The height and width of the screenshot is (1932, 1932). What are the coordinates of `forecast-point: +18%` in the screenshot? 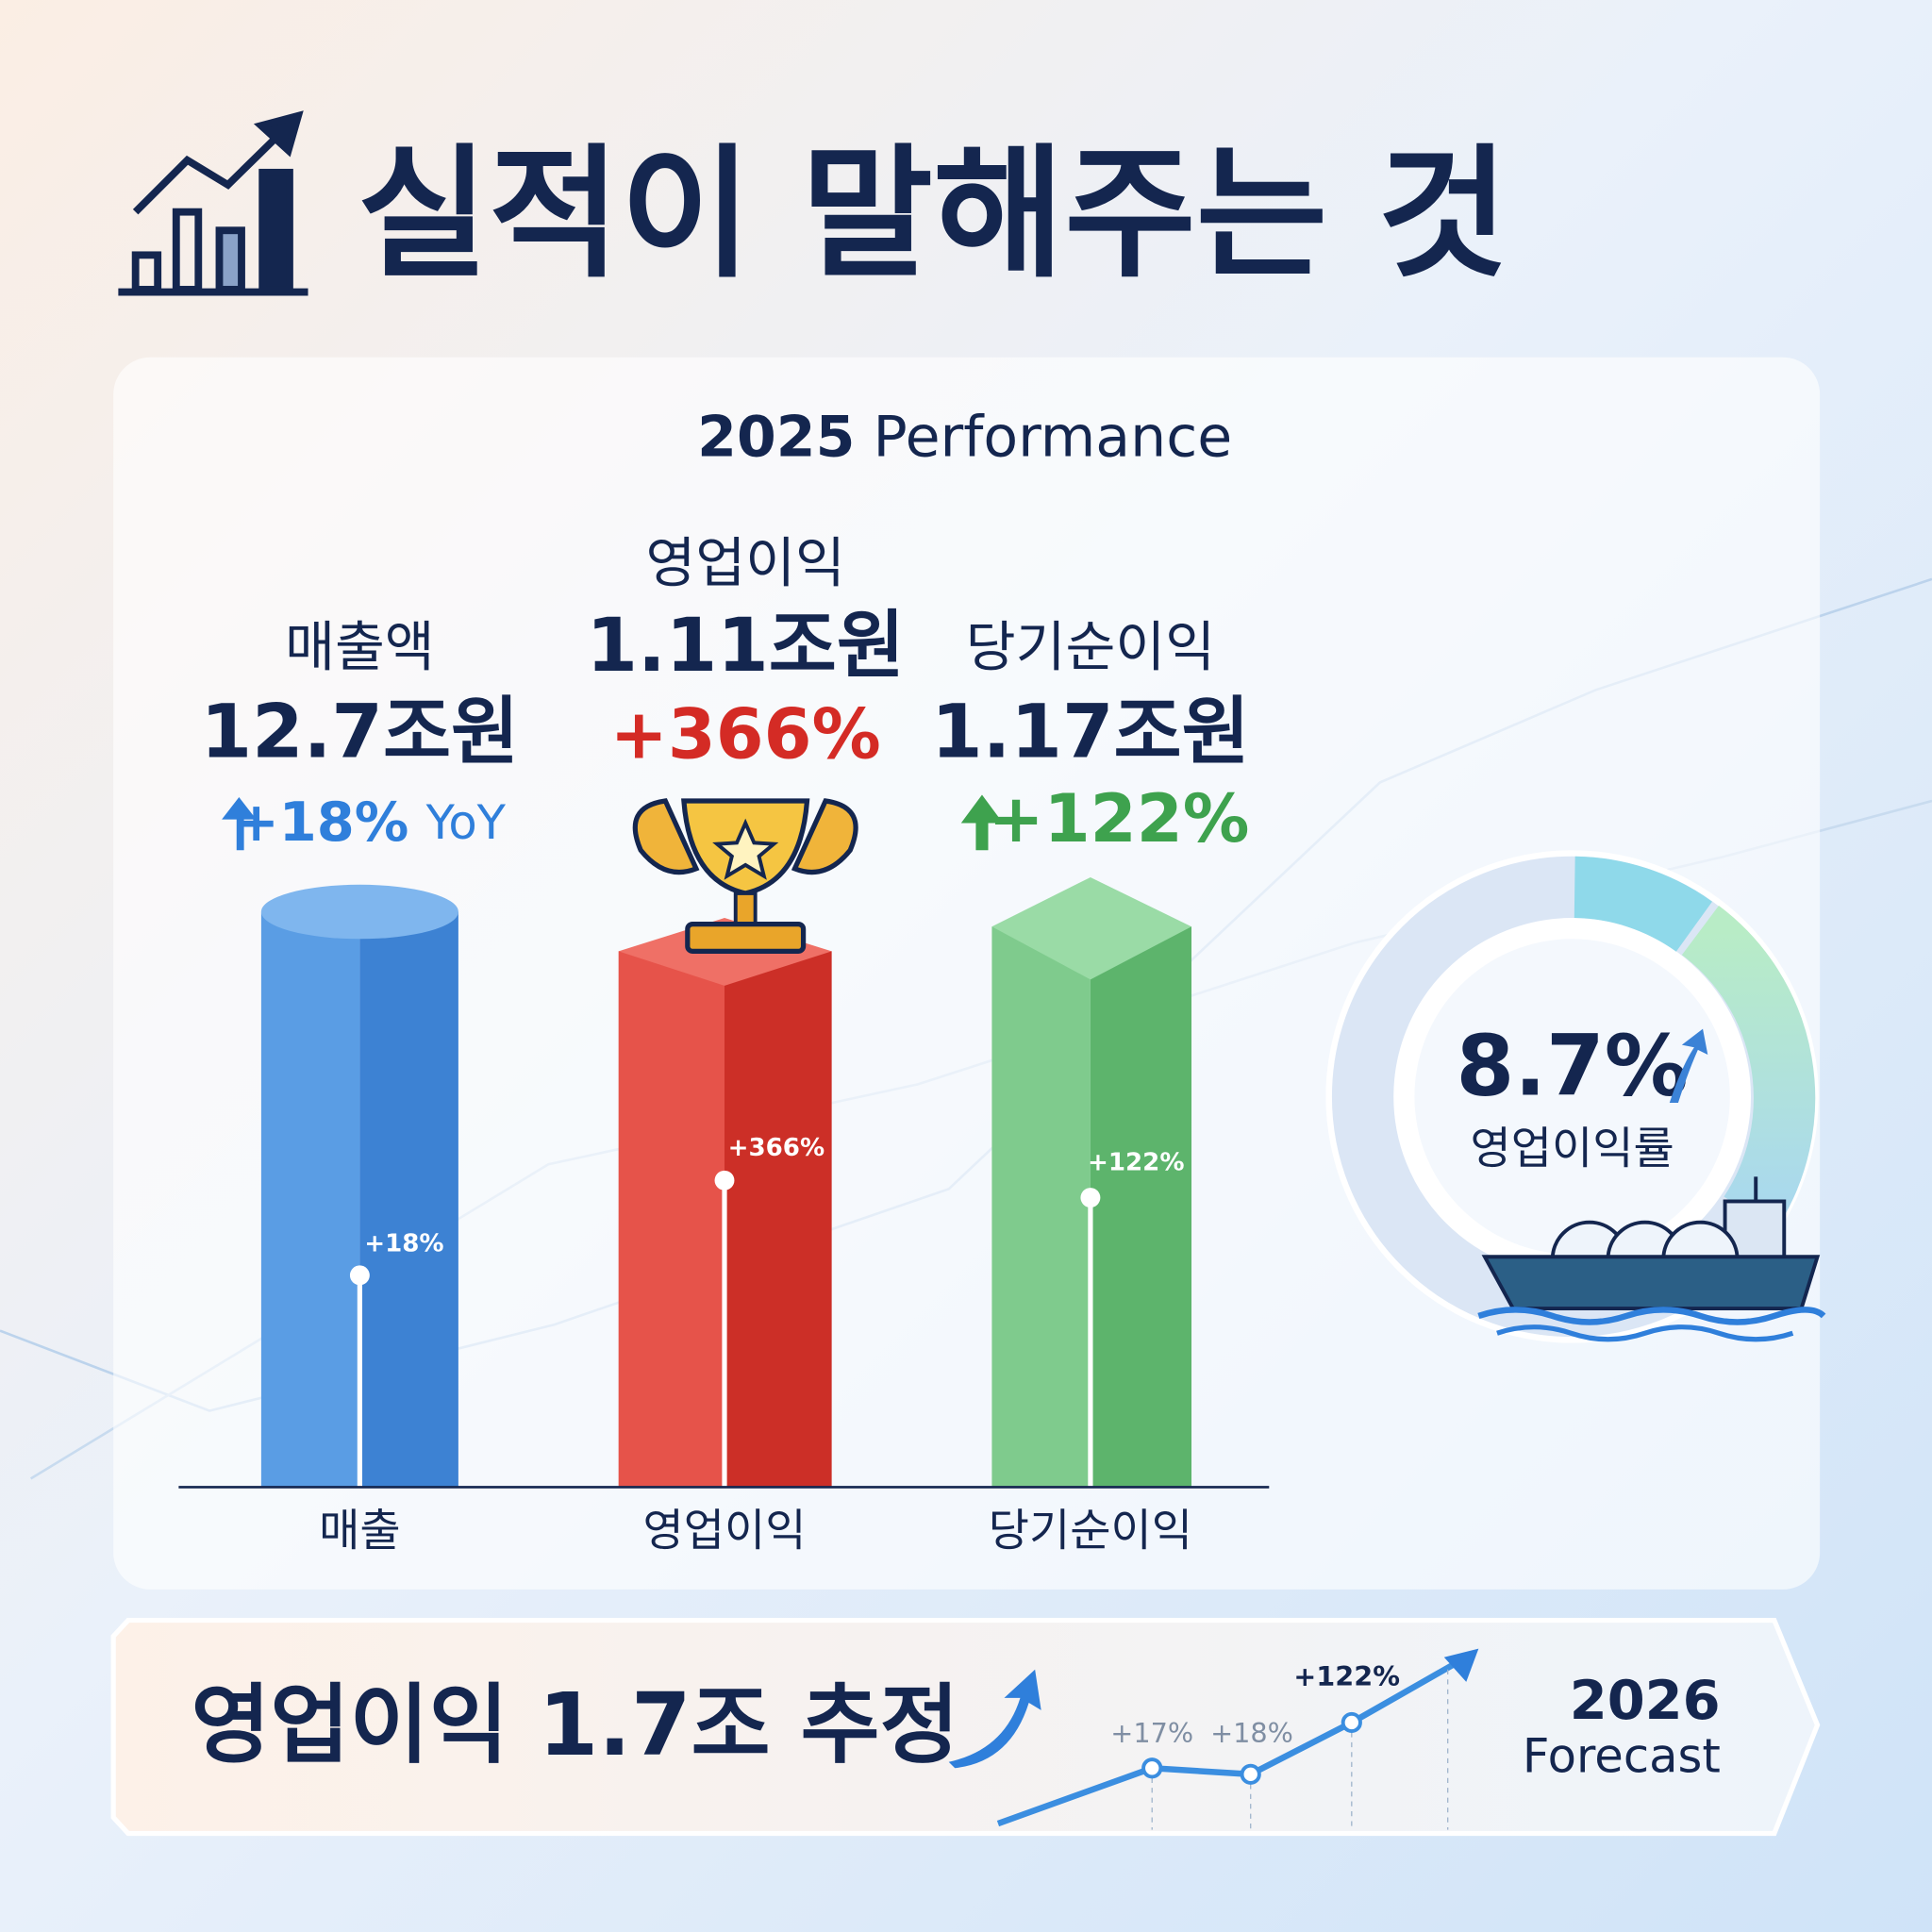 It's located at (1251, 1733).